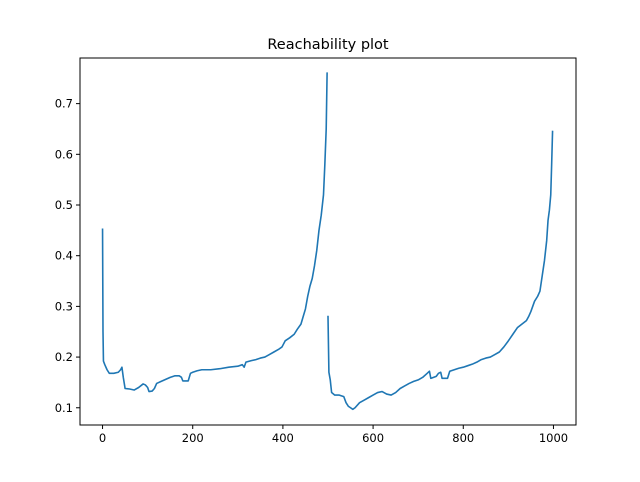  I want to click on x-tick-label: 600, so click(373, 438).